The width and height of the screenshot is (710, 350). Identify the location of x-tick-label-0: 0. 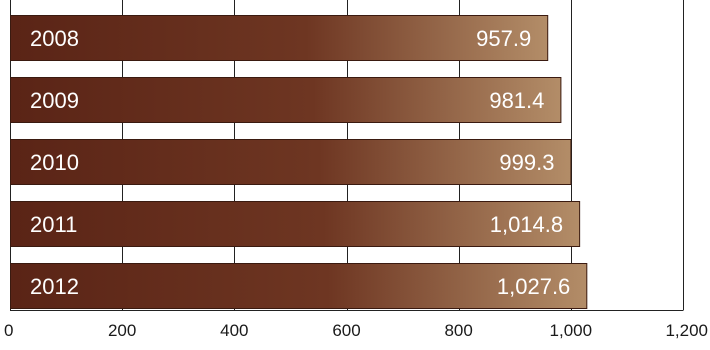
(8, 330).